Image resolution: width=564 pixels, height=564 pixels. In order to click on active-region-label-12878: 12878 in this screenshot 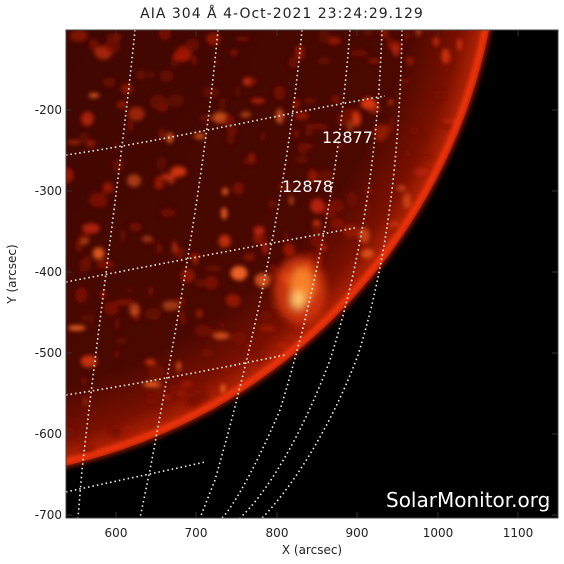, I will do `click(307, 186)`.